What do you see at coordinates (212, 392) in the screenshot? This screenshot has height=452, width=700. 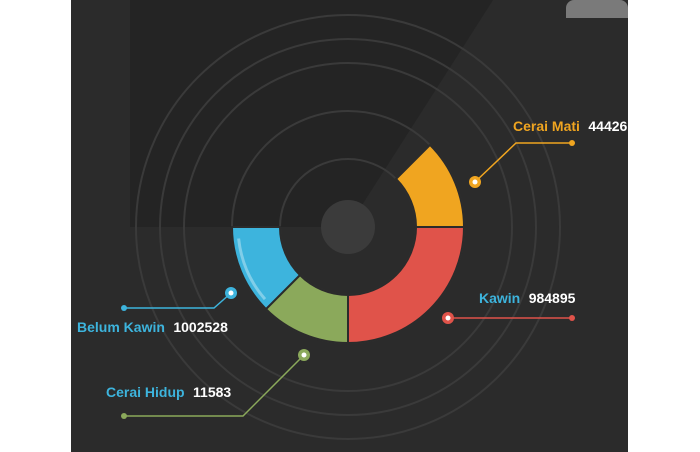 I see `label-cerai-hidup-value: 11583` at bounding box center [212, 392].